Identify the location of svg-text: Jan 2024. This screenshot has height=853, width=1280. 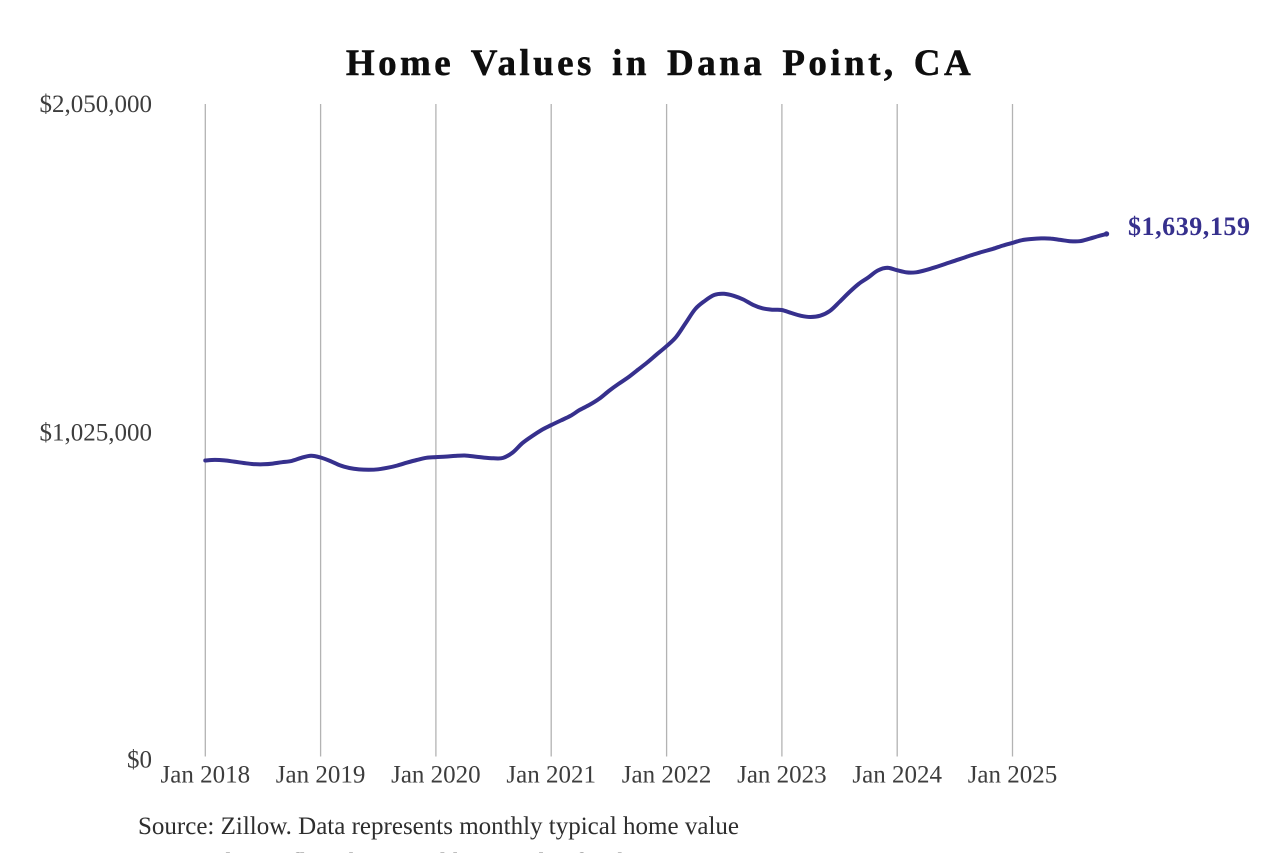
(897, 775).